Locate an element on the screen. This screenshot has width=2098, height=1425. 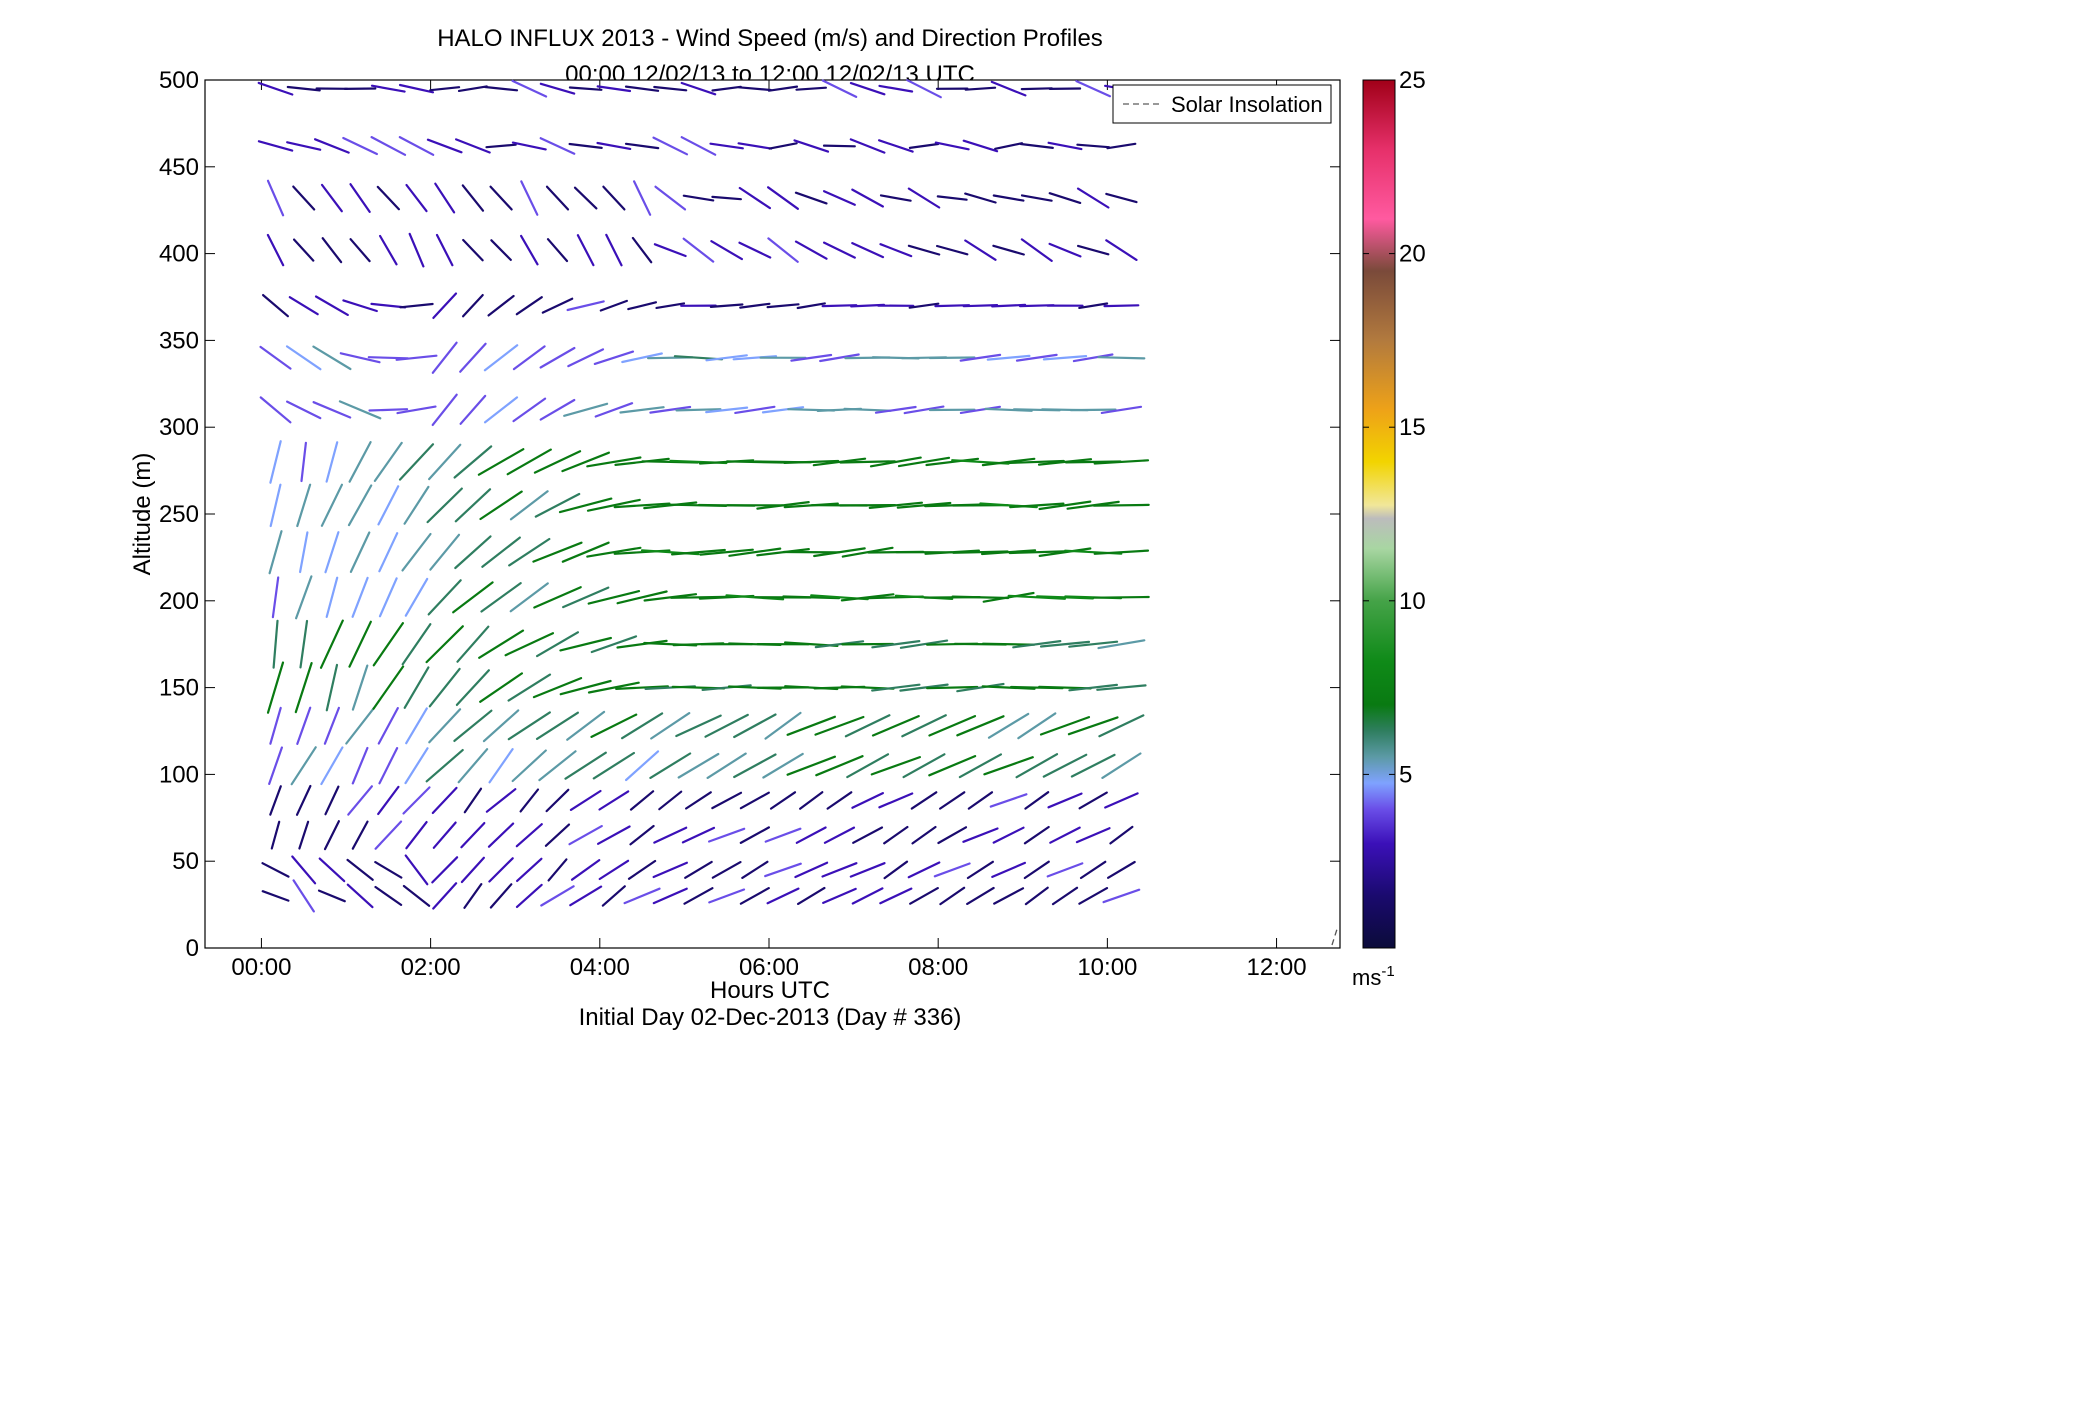
y-tick-label: 250 is located at coordinates (179, 514).